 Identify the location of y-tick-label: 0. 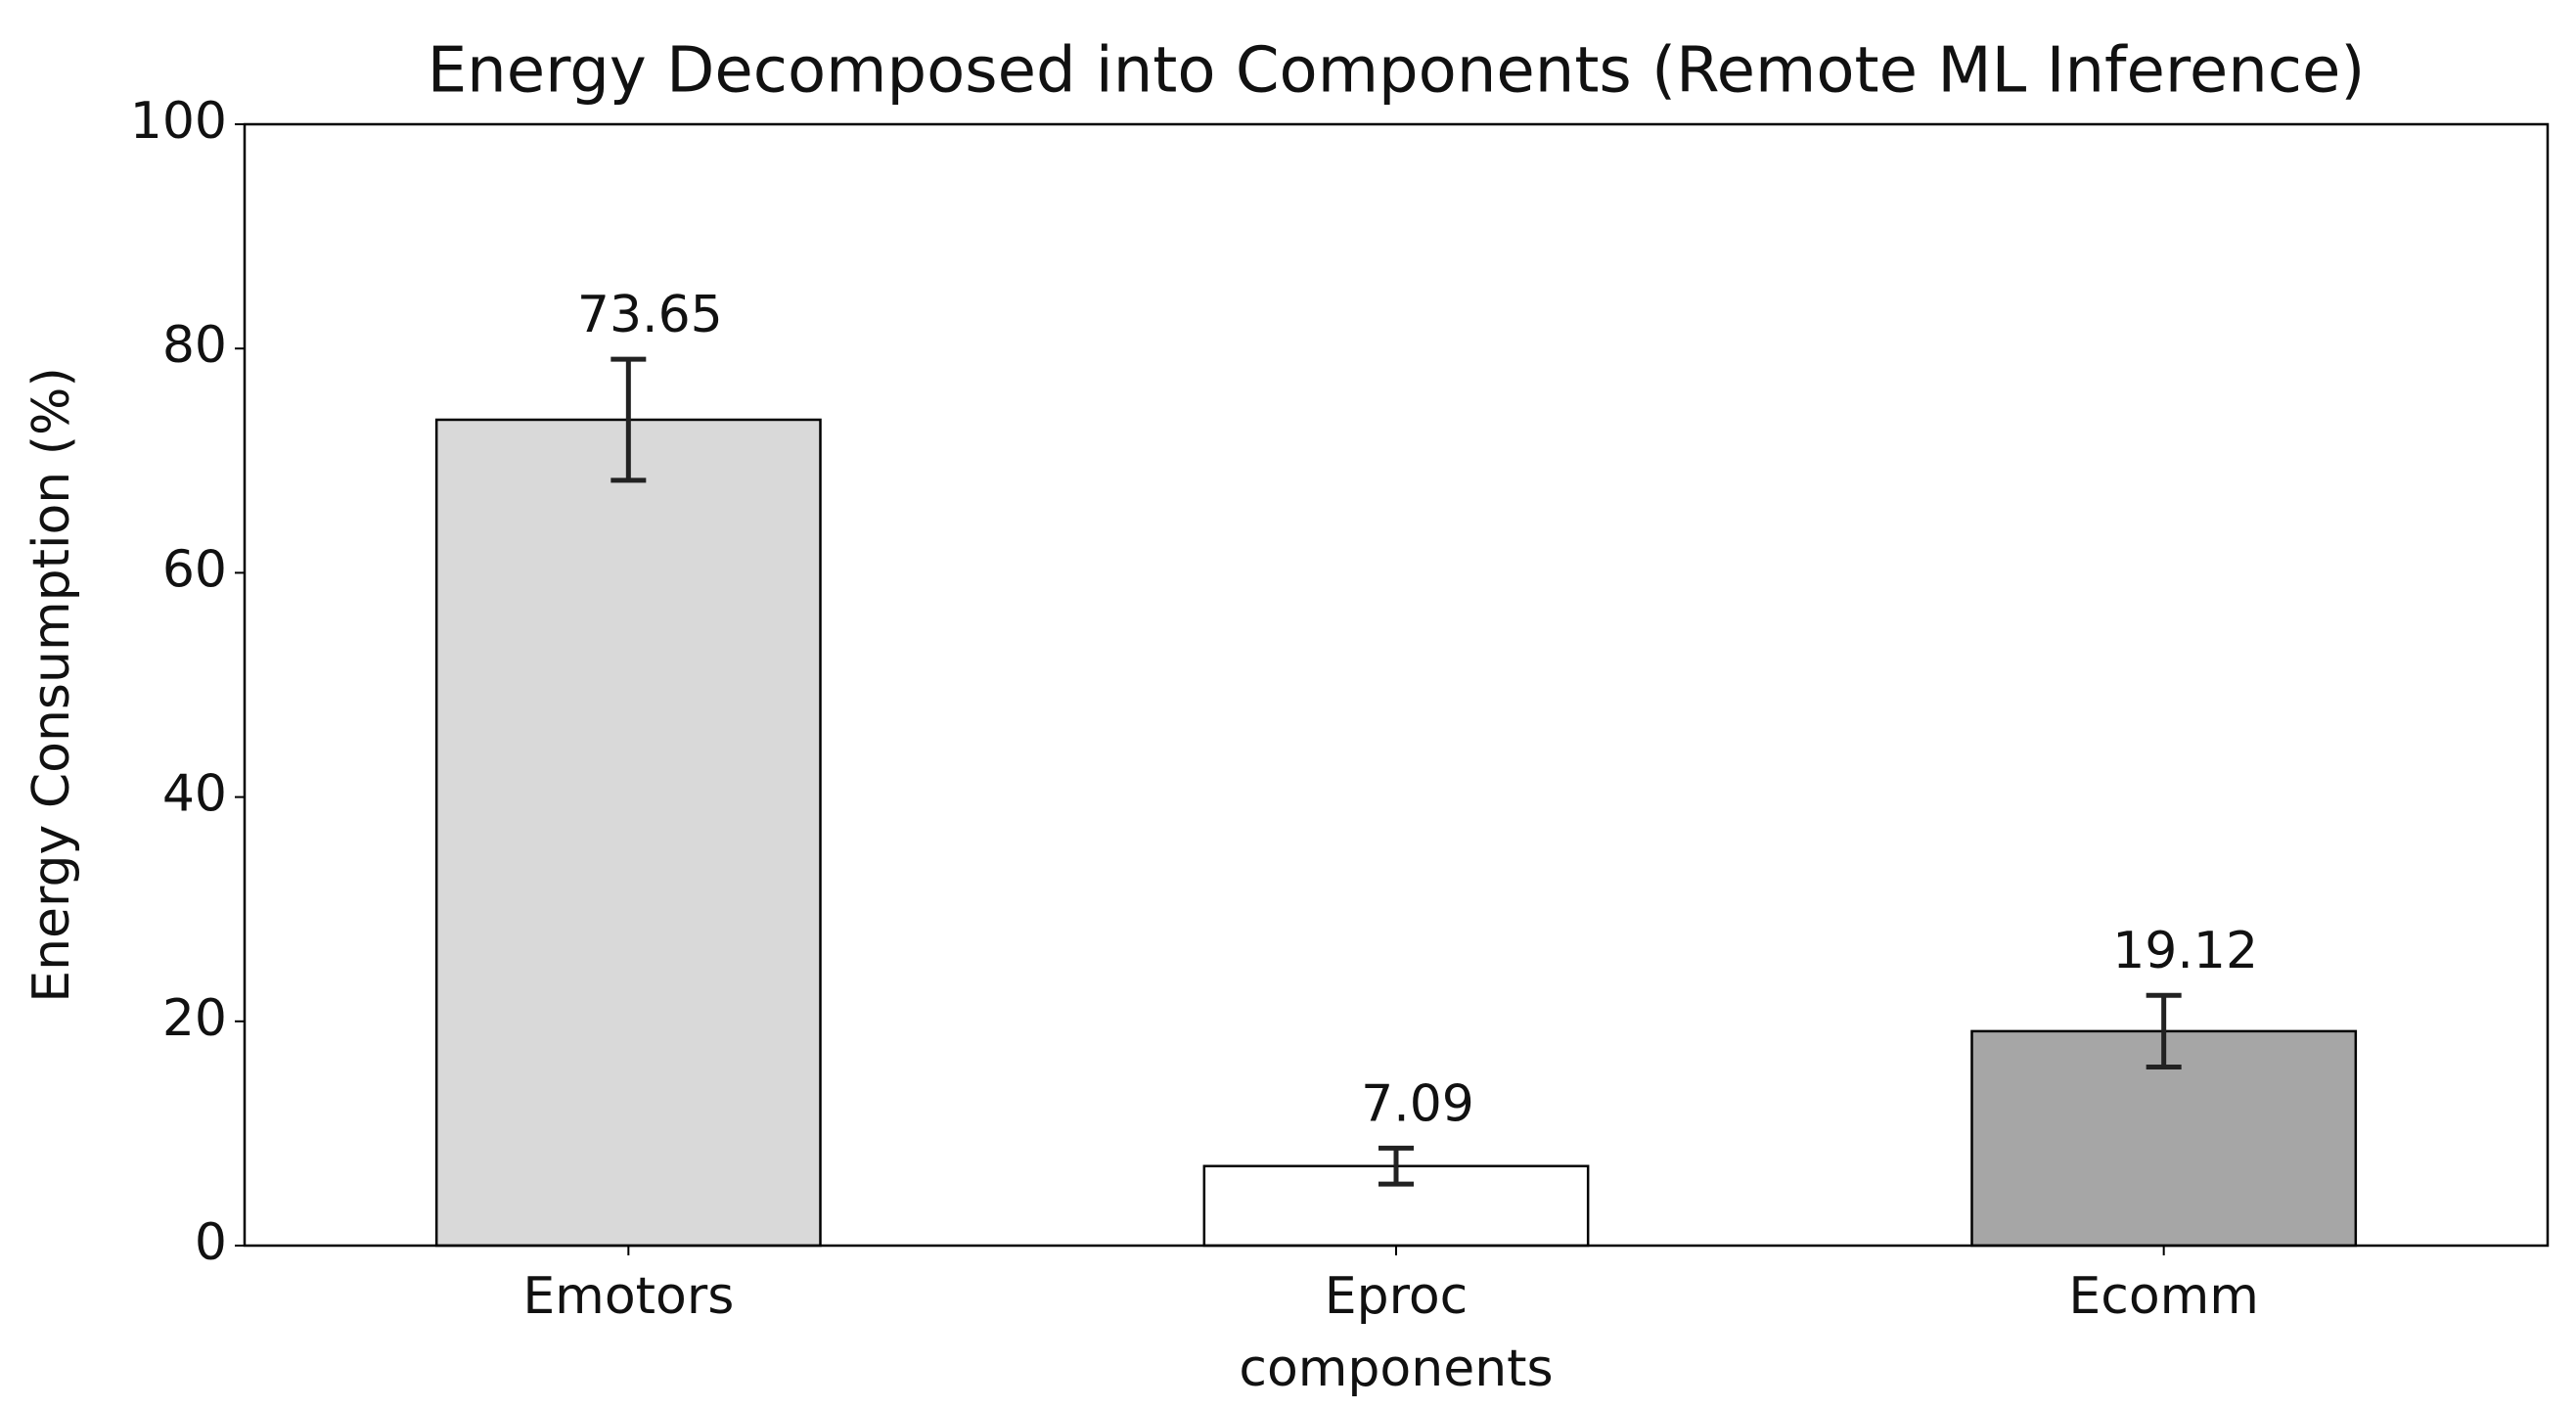
(211, 1243).